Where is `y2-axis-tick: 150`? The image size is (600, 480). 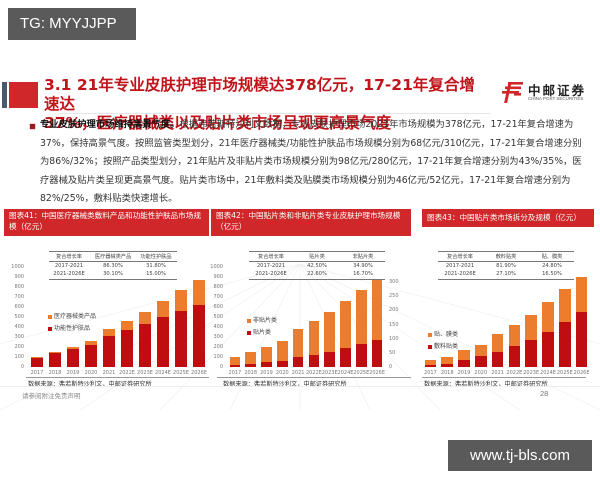 y2-axis-tick: 150 is located at coordinates (394, 324).